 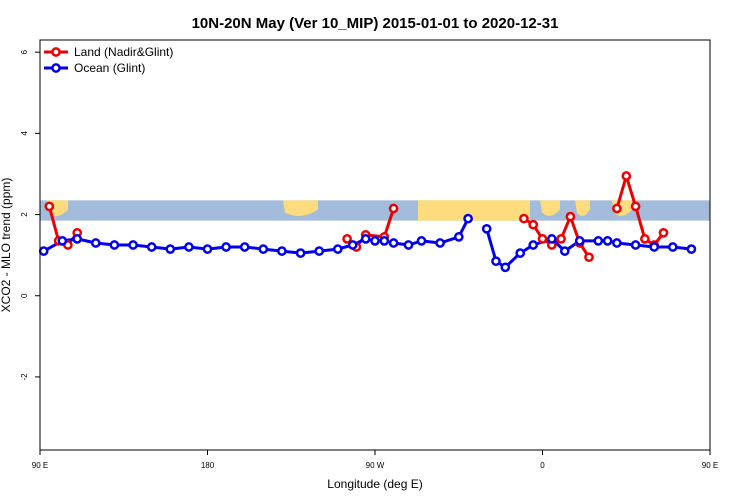 What do you see at coordinates (30, 214) in the screenshot?
I see `y-axis: -2 0 2 4 6` at bounding box center [30, 214].